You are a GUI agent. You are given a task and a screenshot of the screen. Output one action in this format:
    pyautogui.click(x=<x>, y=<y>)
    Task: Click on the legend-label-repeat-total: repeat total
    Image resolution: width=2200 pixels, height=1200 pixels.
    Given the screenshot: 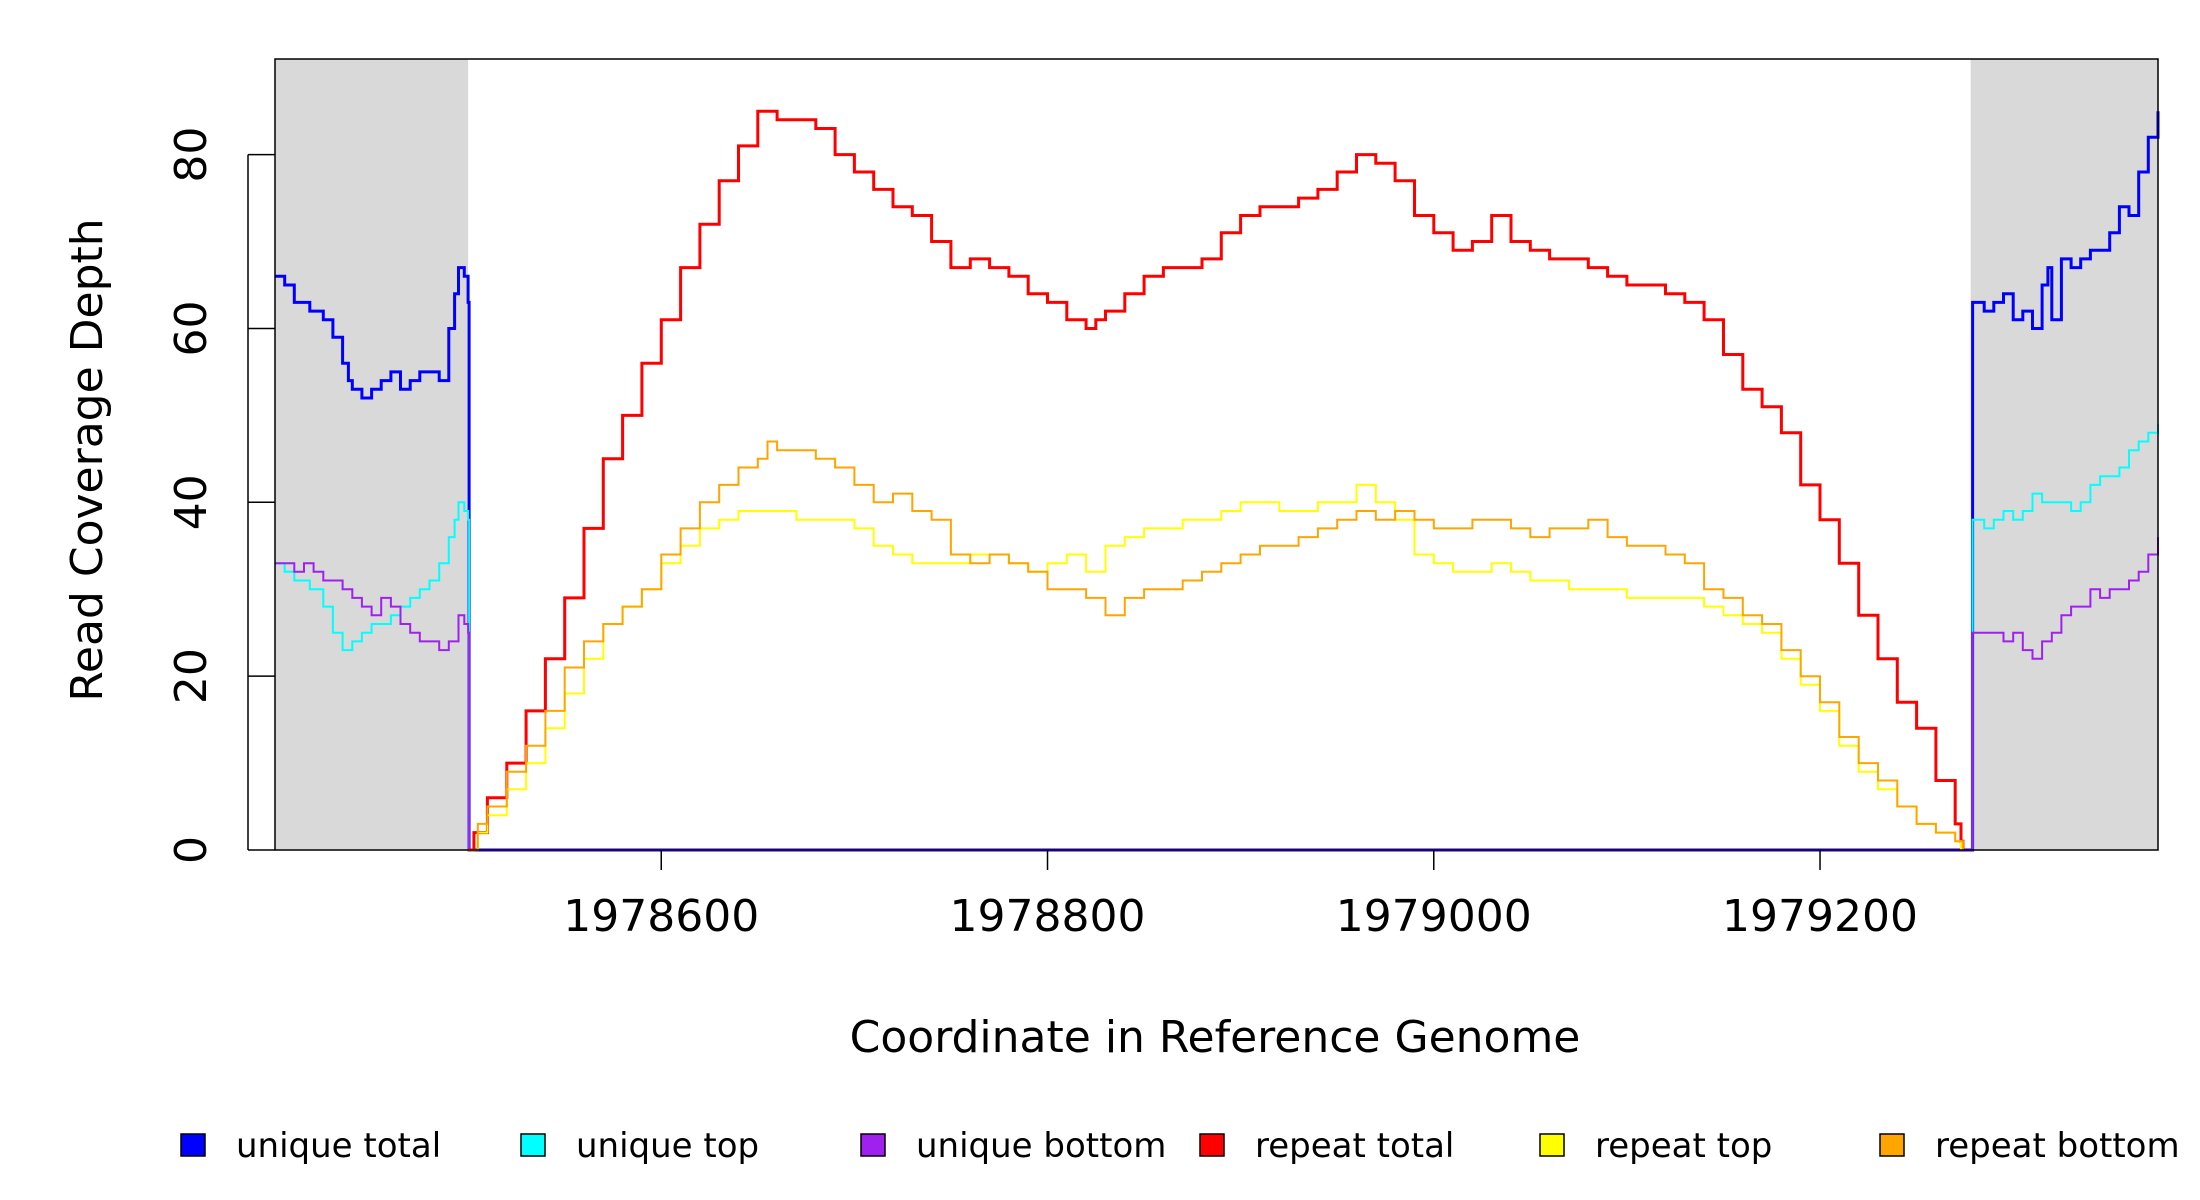 What is the action you would take?
    pyautogui.click(x=1354, y=1146)
    